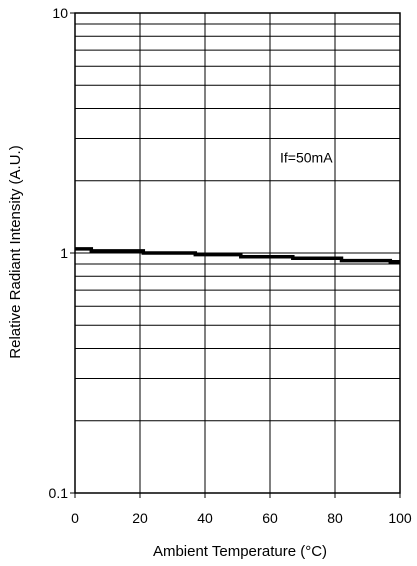 The width and height of the screenshot is (417, 566). I want to click on x-tick-label: 100, so click(400, 518).